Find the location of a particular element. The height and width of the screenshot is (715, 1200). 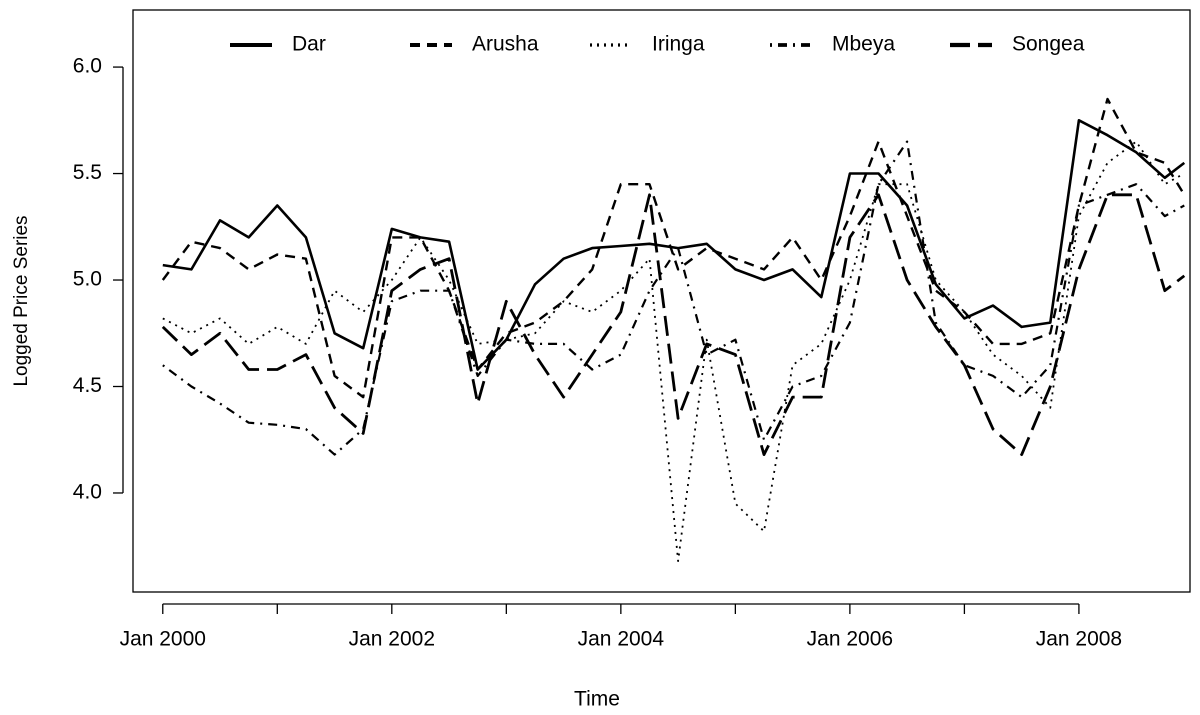

legend-label: Songea is located at coordinates (1048, 44).